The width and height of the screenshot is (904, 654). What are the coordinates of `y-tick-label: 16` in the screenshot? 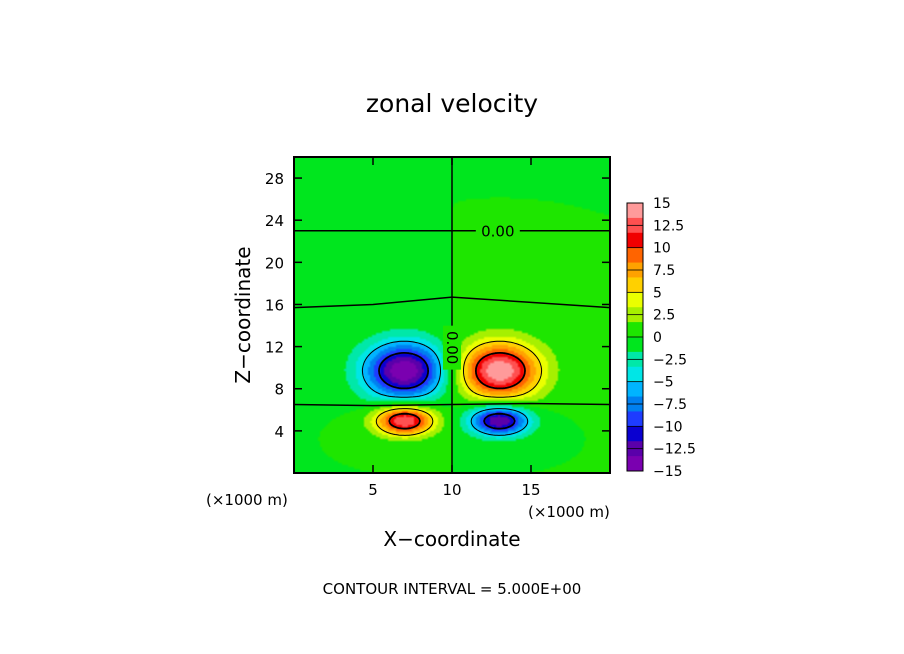 It's located at (274, 305).